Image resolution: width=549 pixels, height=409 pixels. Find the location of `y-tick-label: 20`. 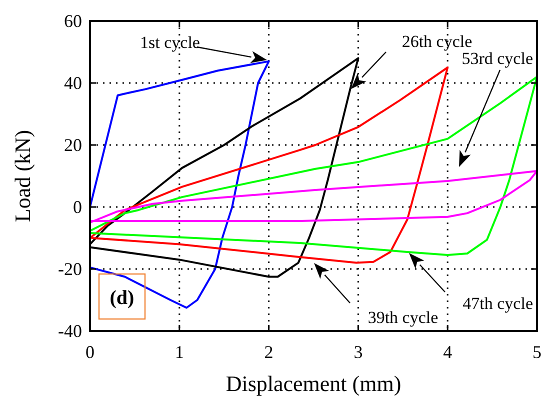

y-tick-label: 20 is located at coordinates (73, 145).